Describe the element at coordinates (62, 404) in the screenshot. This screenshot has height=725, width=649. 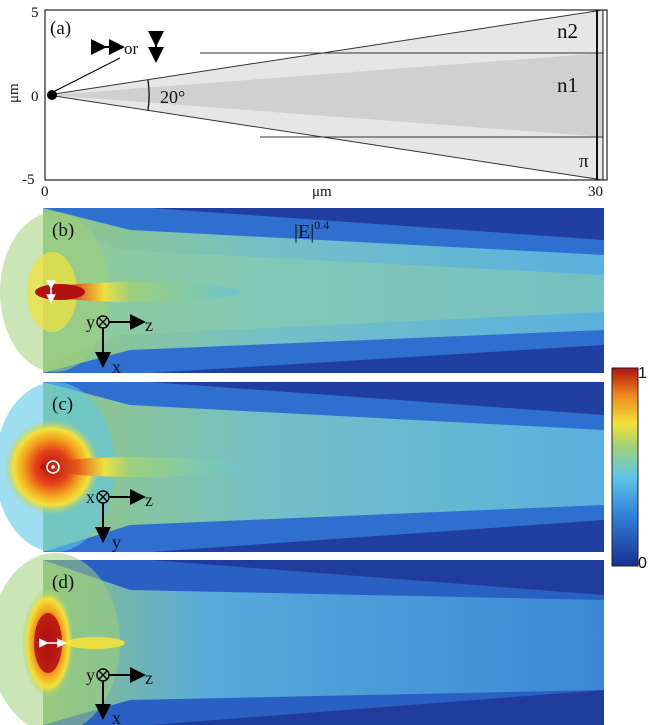
I see `panel-c-label: (c)` at that location.